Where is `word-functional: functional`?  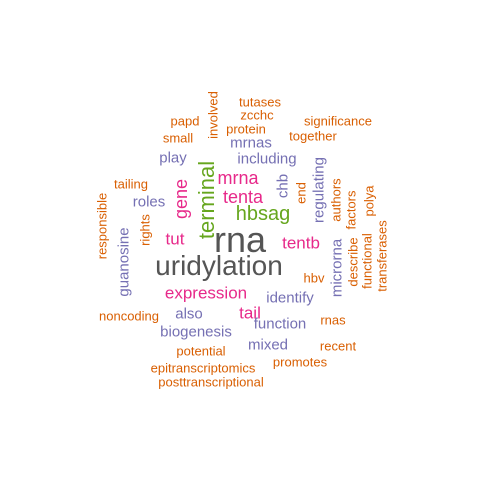
word-functional: functional is located at coordinates (367, 261).